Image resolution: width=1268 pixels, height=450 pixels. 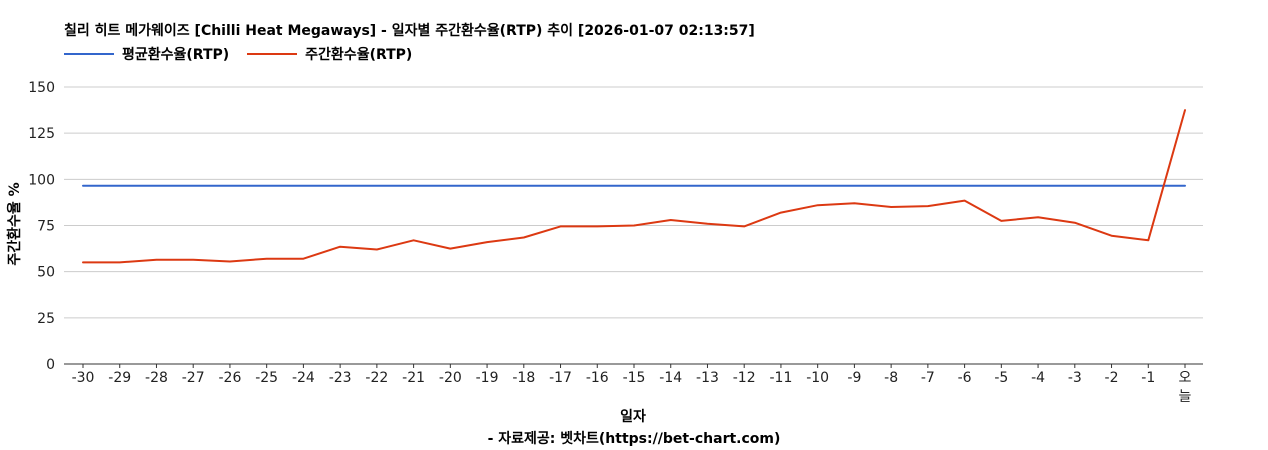 What do you see at coordinates (523, 378) in the screenshot?
I see `x-tick-label: -18` at bounding box center [523, 378].